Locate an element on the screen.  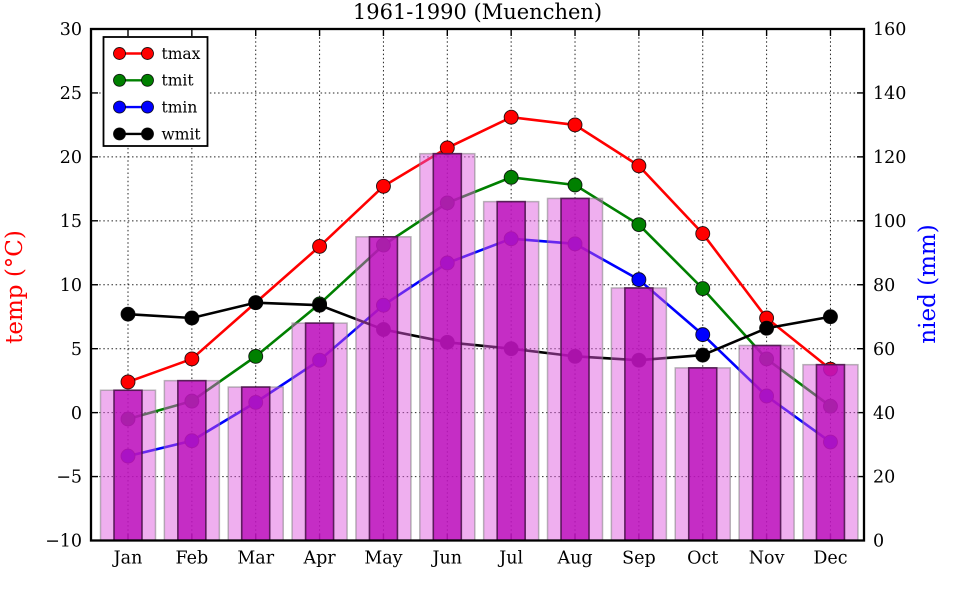
right-tick-label: 120 is located at coordinates (889, 158).